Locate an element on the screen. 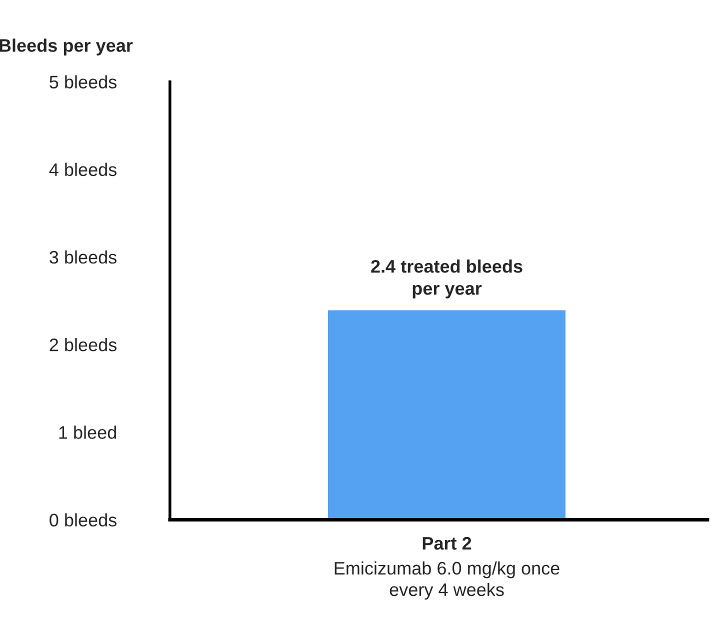  y-tick-label: 1 bleed is located at coordinates (87, 432).